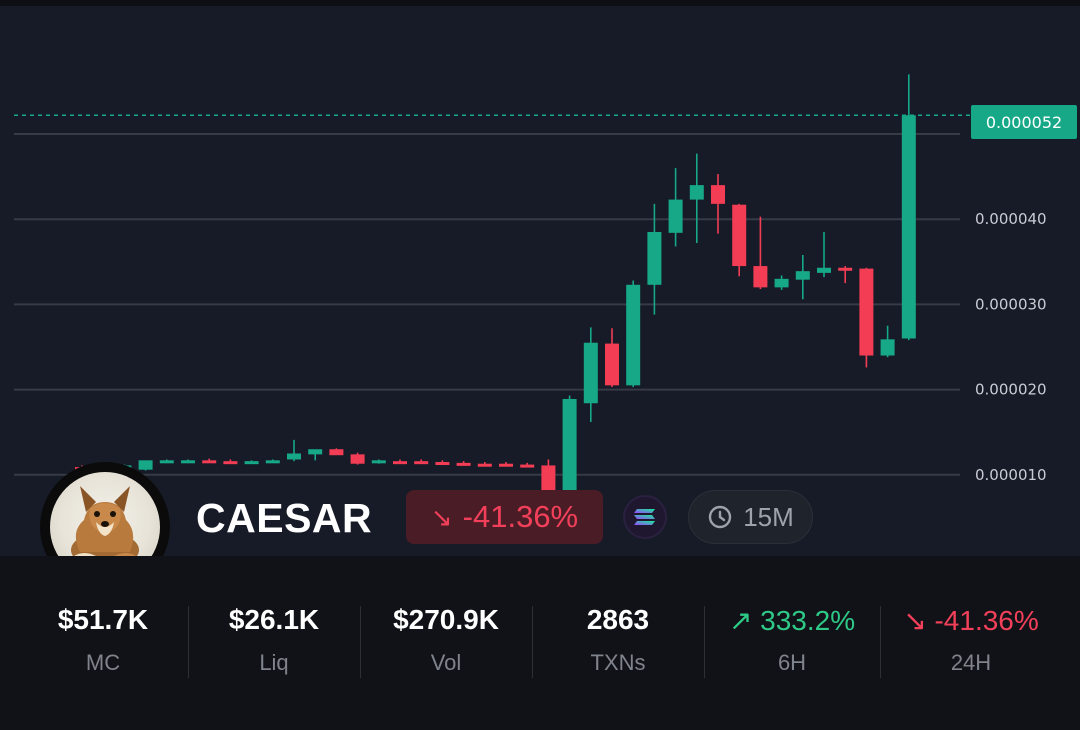 This screenshot has width=1080, height=730. Describe the element at coordinates (1011, 475) in the screenshot. I see `y-tick-label: 0.000010` at that location.